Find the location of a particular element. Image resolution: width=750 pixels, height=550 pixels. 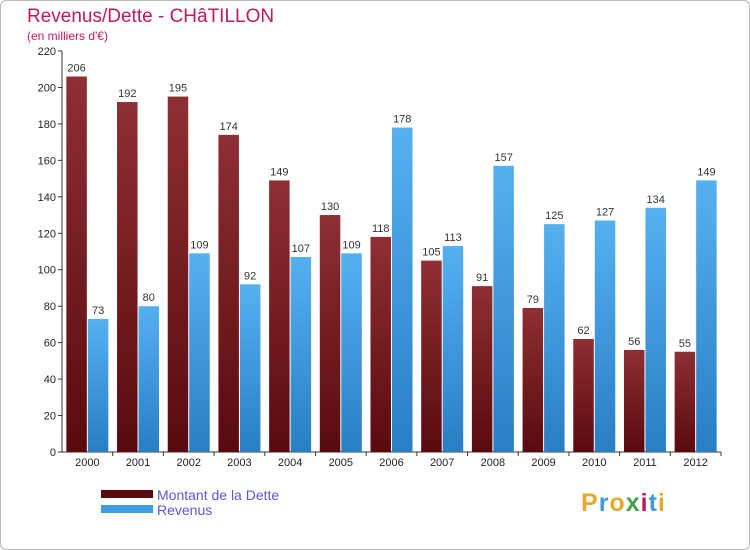

data-label-debt: 149 is located at coordinates (279, 172).